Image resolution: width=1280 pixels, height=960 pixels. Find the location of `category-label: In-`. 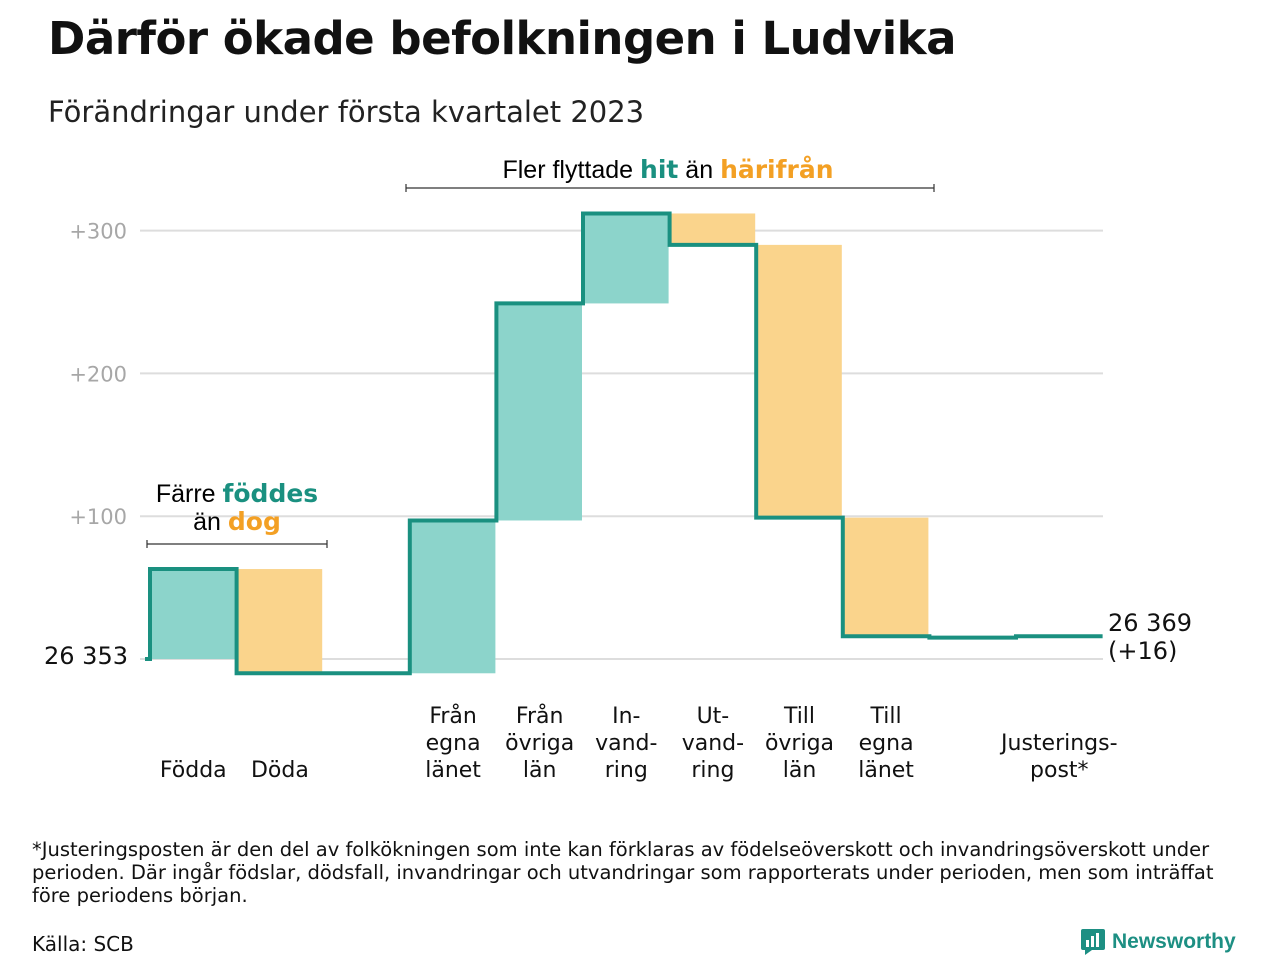

category-label: In- is located at coordinates (626, 716).